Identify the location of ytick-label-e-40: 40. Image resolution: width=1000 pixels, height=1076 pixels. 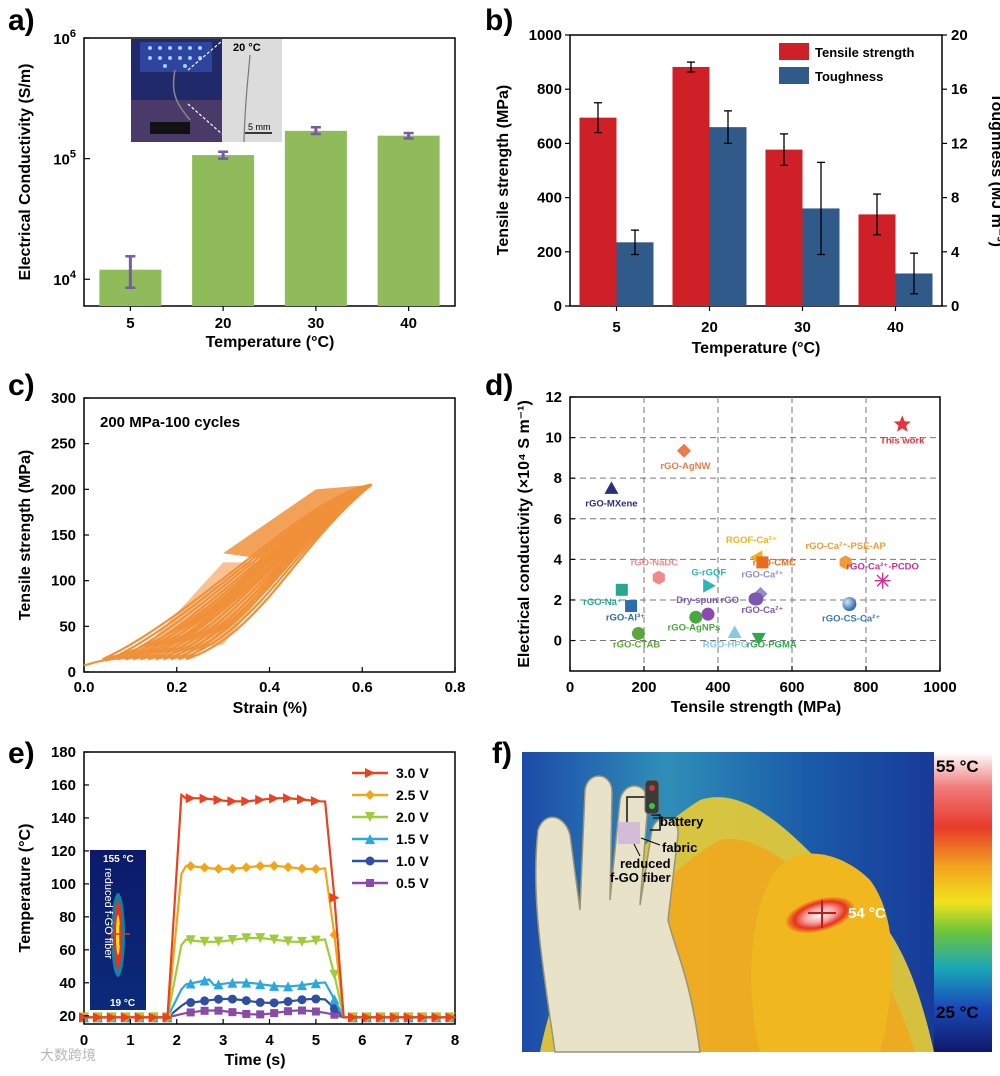
(67, 983).